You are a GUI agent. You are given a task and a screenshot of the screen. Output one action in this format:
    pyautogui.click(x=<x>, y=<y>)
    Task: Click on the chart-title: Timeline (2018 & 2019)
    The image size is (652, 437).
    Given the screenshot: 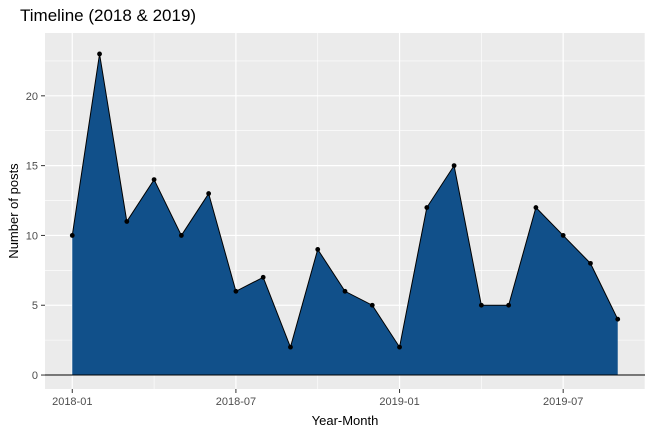 What is the action you would take?
    pyautogui.click(x=108, y=15)
    